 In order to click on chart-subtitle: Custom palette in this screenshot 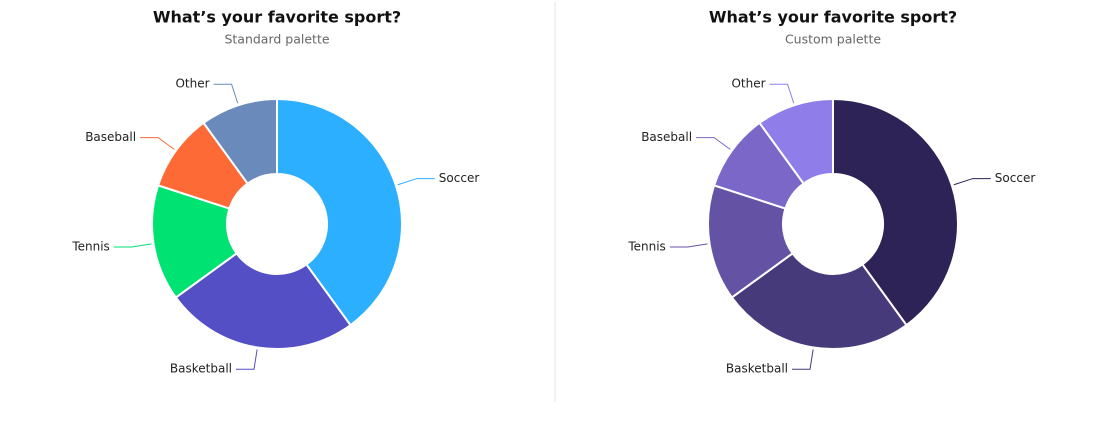, I will do `click(833, 39)`.